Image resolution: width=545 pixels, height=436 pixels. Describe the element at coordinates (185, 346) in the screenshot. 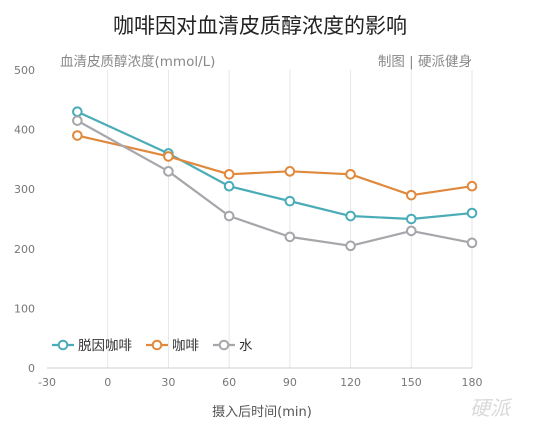

I see `legend-label-1: 咖啡` at that location.